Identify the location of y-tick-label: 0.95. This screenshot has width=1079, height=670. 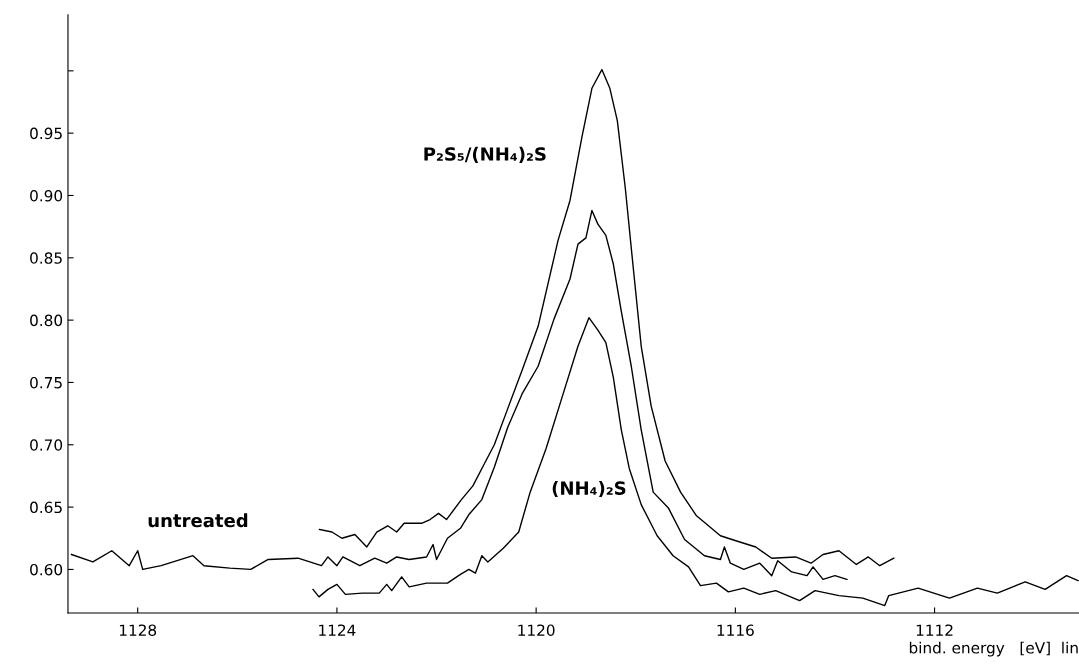
(46, 133).